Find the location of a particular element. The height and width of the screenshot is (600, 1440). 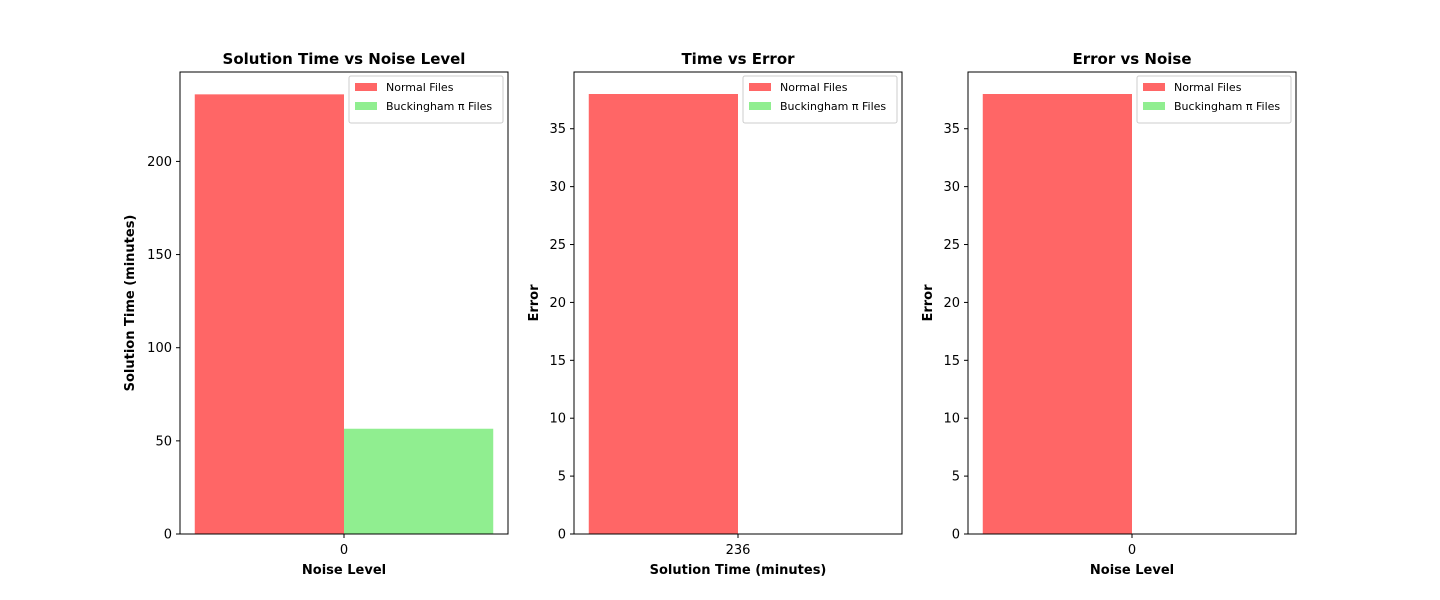

subplot-title: Solution Time vs Noise Level is located at coordinates (344, 59).